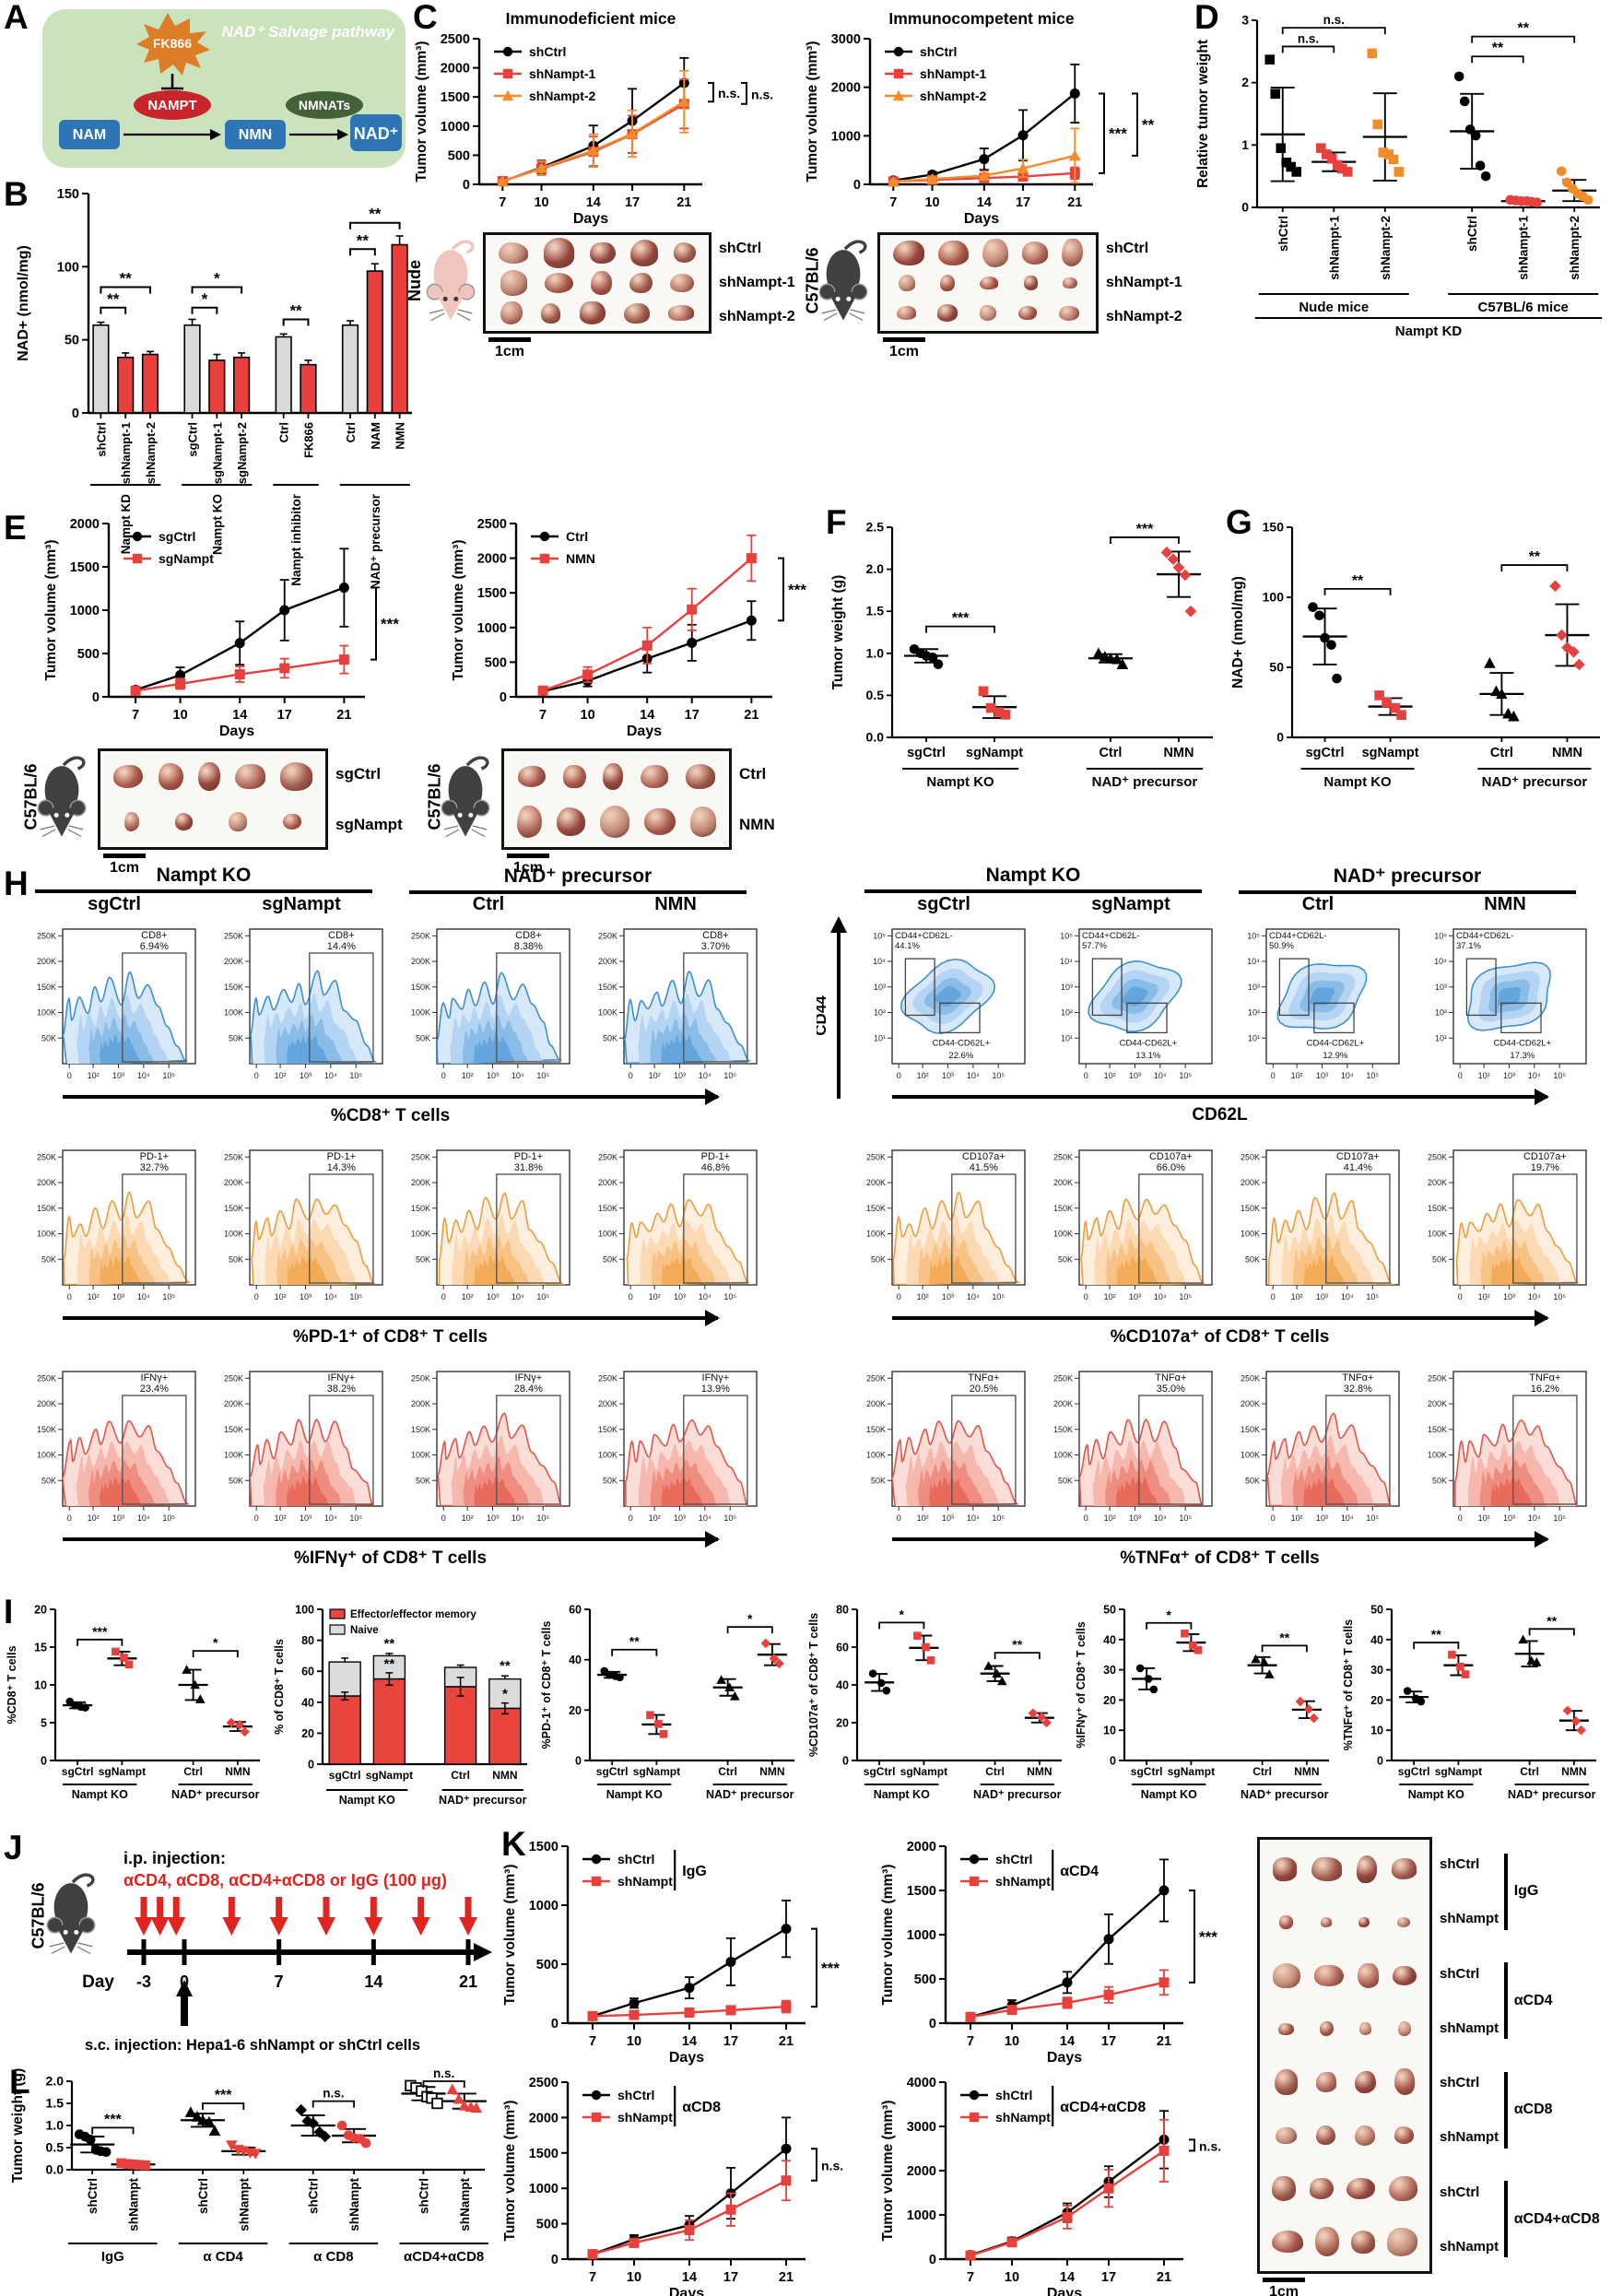 This screenshot has width=1611, height=2296. I want to click on flow-axis-label: %PD-1⁺ of CD8⁺ T cells, so click(390, 1337).